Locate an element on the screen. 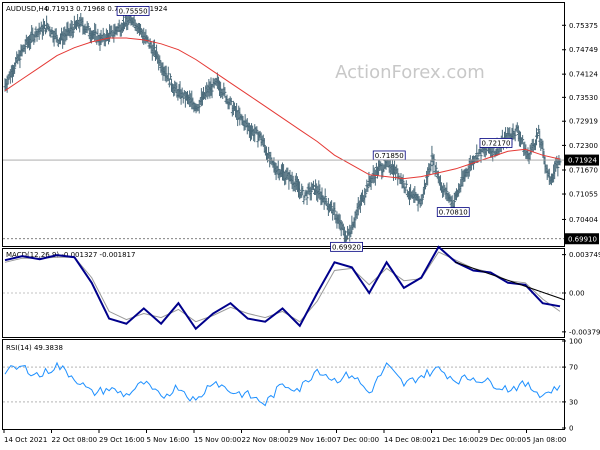 This screenshot has width=600, height=450. x-tick-label: 14 Oct 2021 is located at coordinates (25, 440).